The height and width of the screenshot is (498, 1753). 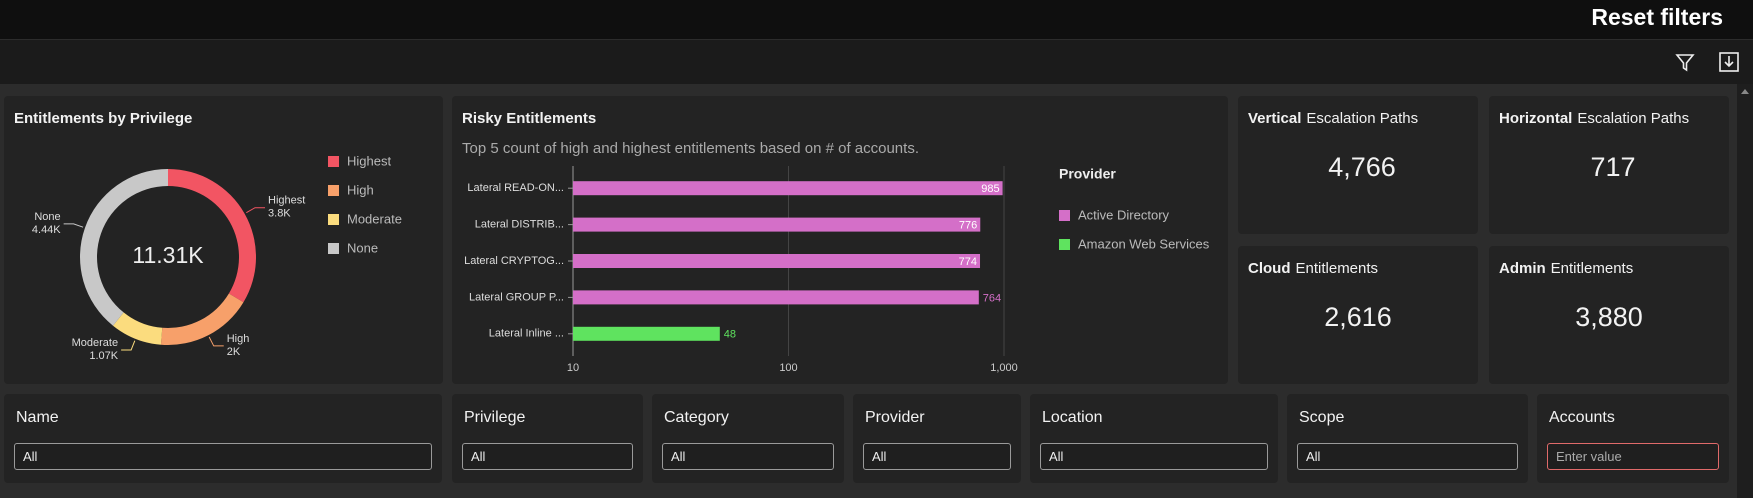 What do you see at coordinates (362, 247) in the screenshot?
I see `legend-label: None` at bounding box center [362, 247].